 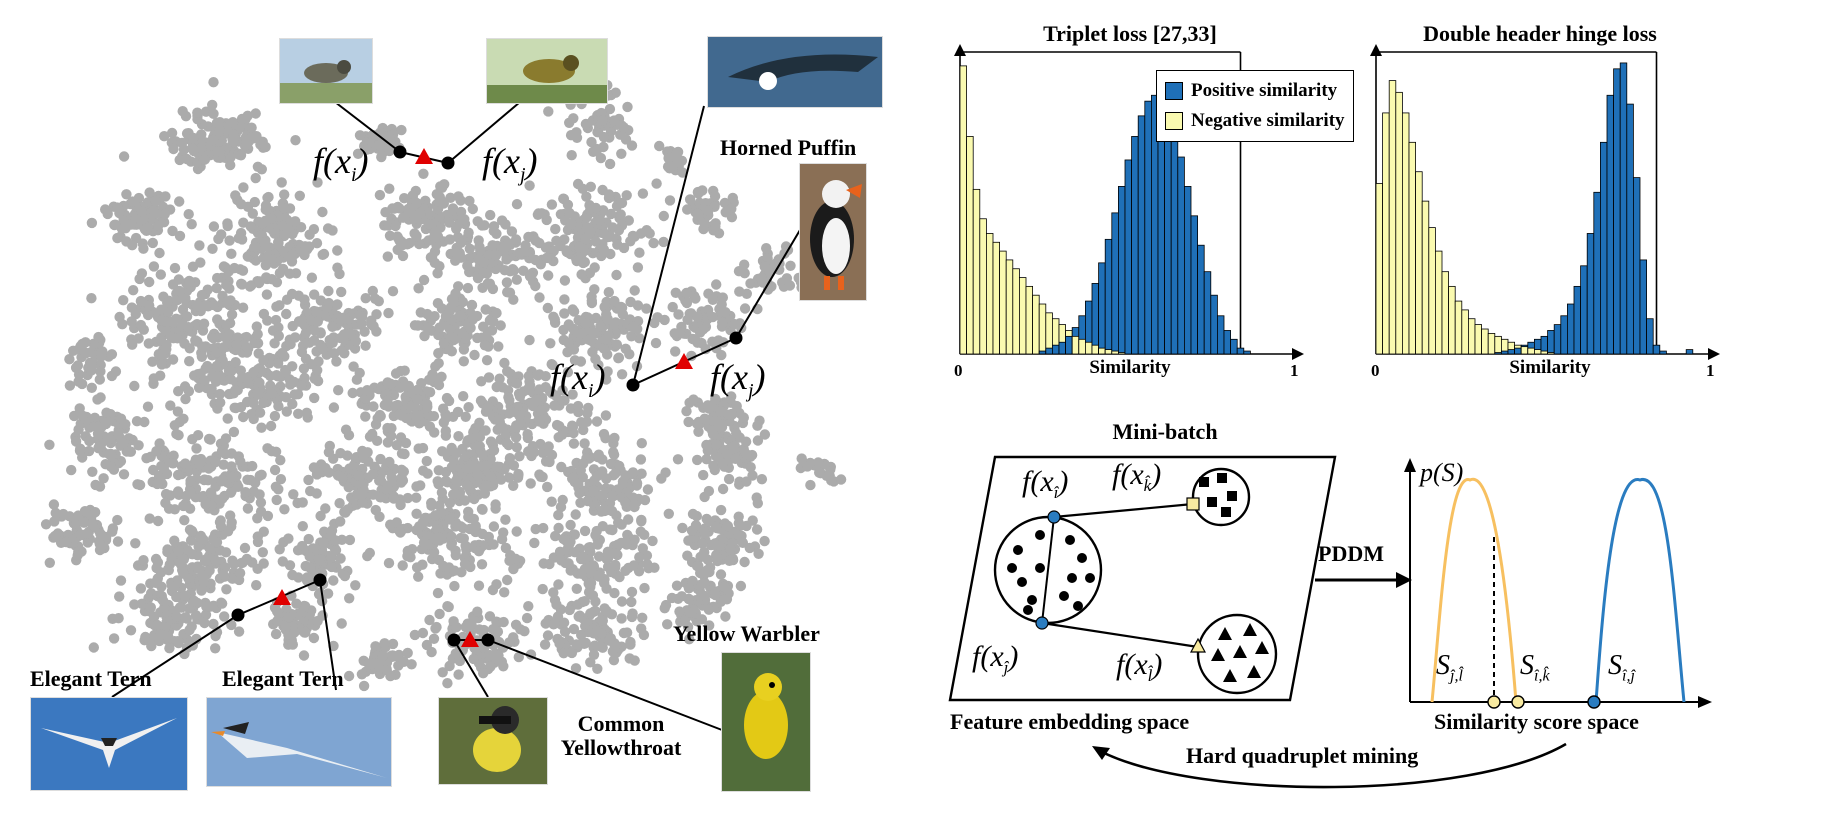 I want to click on bird-photo-yellow-warbler, so click(x=766, y=722).